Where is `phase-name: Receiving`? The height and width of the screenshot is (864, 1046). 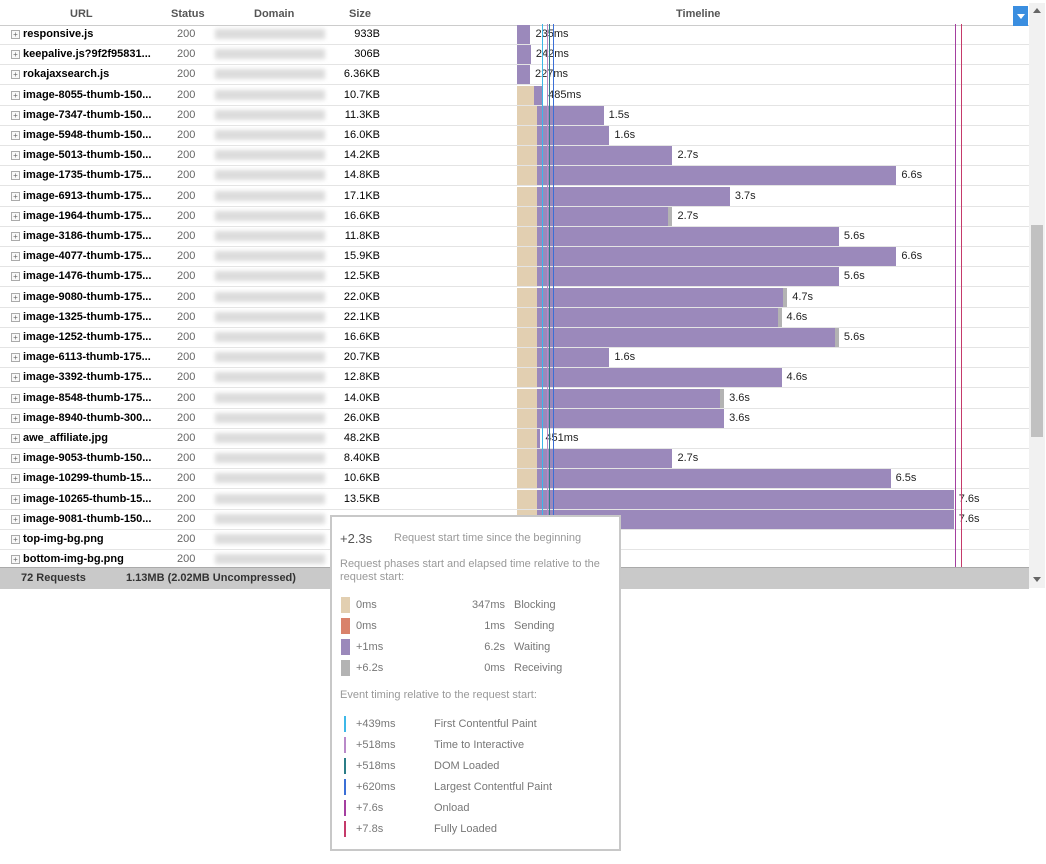
phase-name: Receiving is located at coordinates (538, 668).